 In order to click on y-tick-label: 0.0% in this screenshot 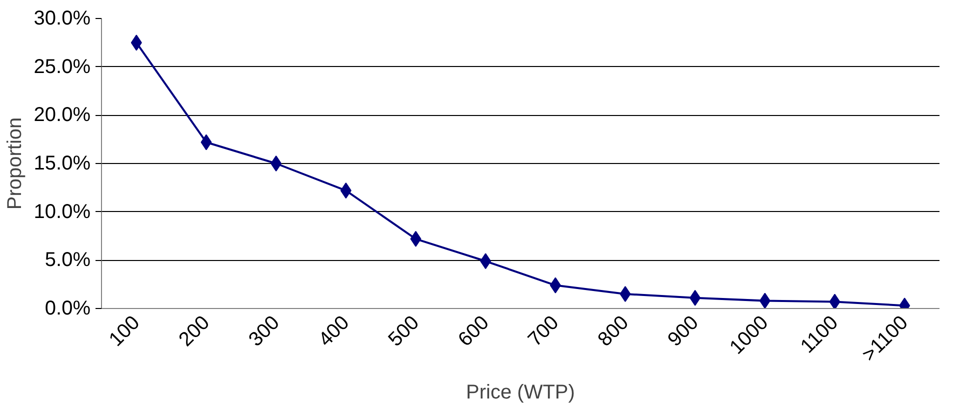, I will do `click(67, 309)`.